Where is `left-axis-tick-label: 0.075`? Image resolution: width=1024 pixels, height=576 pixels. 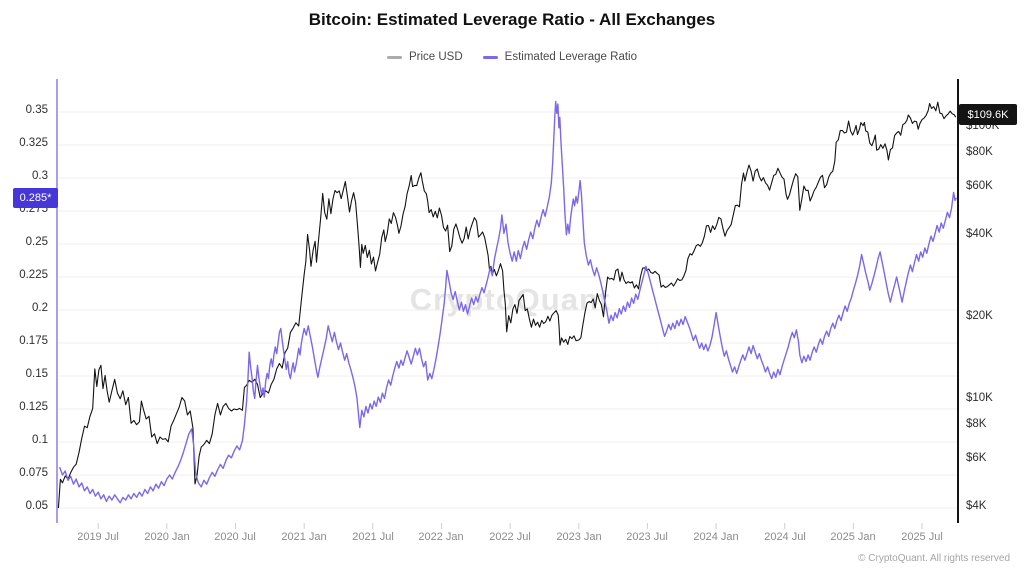 left-axis-tick-label: 0.075 is located at coordinates (33, 473).